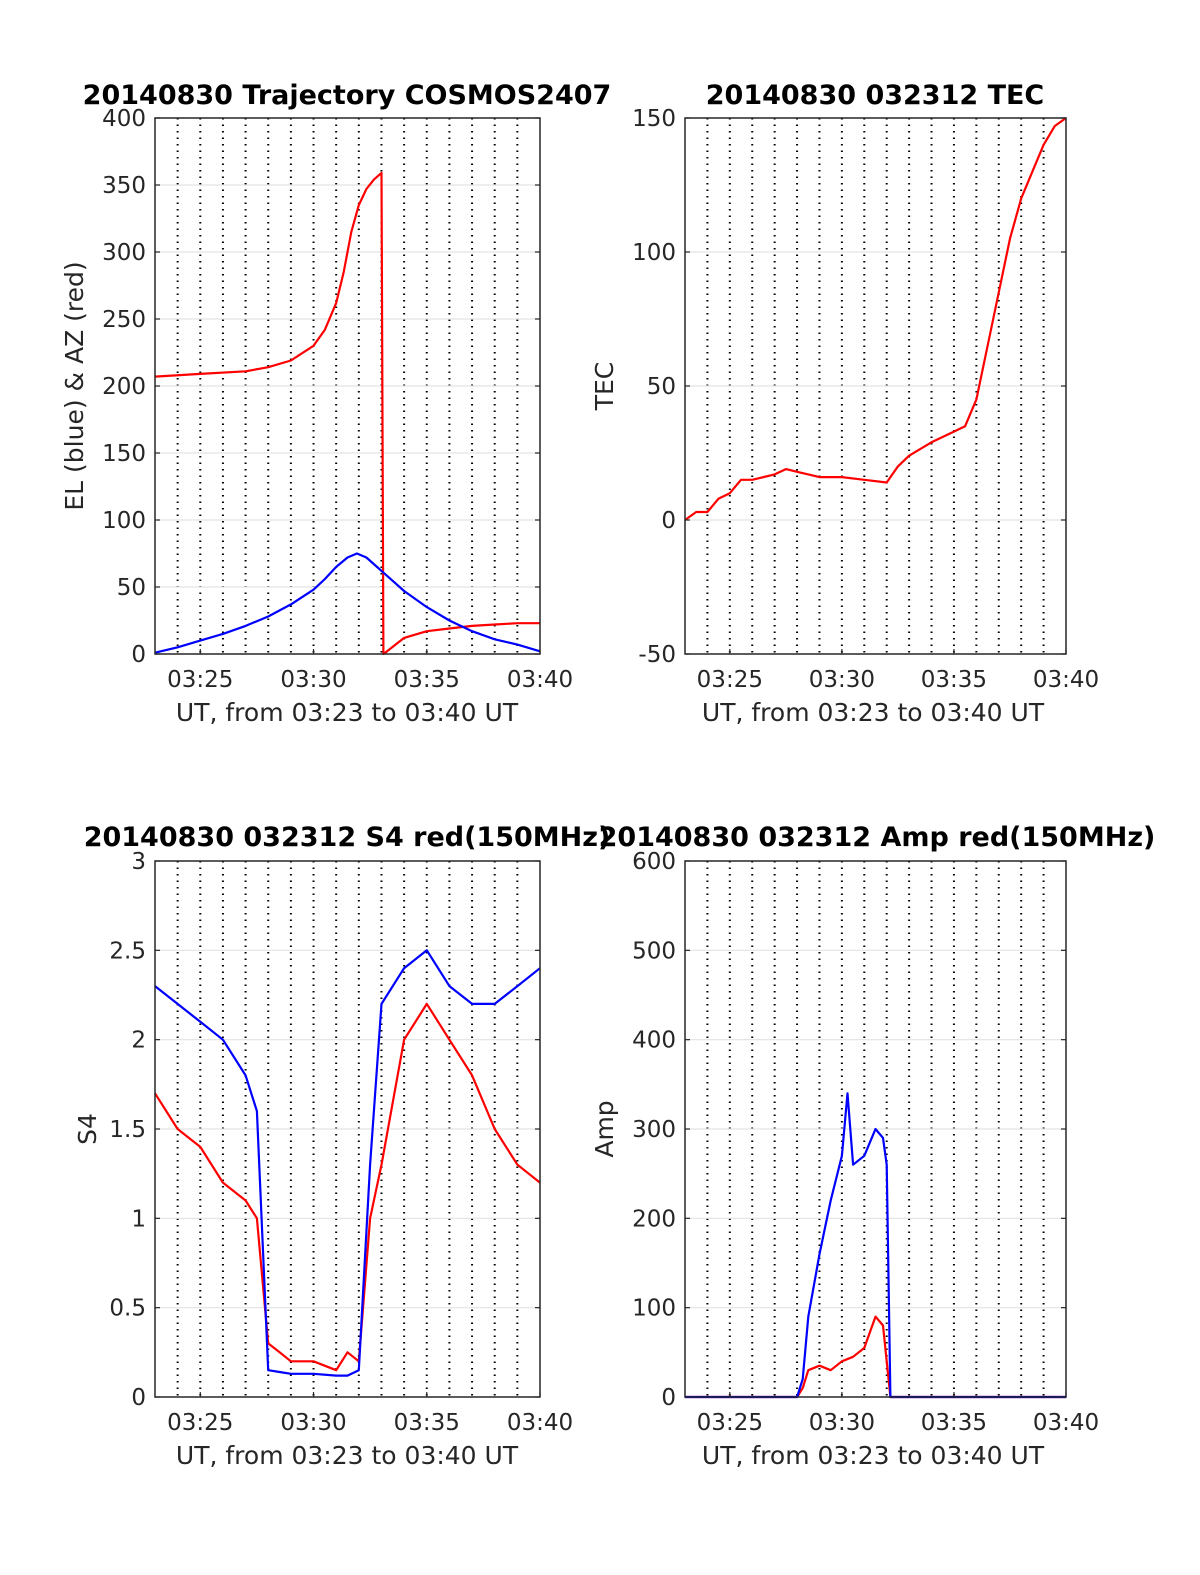 This screenshot has height=1575, width=1200. I want to click on ticks-s4: 0 0.5 1 1.5 2 2.5 3 03:25 03:30 03:35 03:40, so click(341, 1142).